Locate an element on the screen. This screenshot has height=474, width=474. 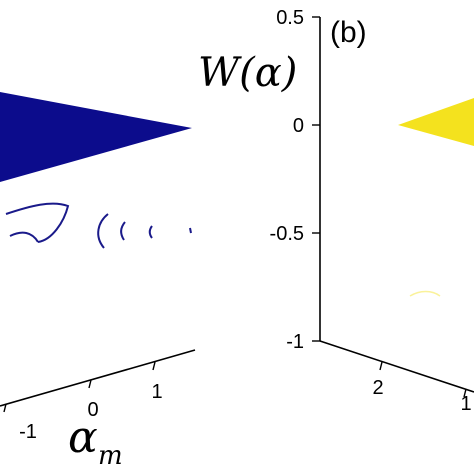
wigner-surface-b is located at coordinates (436, 122).